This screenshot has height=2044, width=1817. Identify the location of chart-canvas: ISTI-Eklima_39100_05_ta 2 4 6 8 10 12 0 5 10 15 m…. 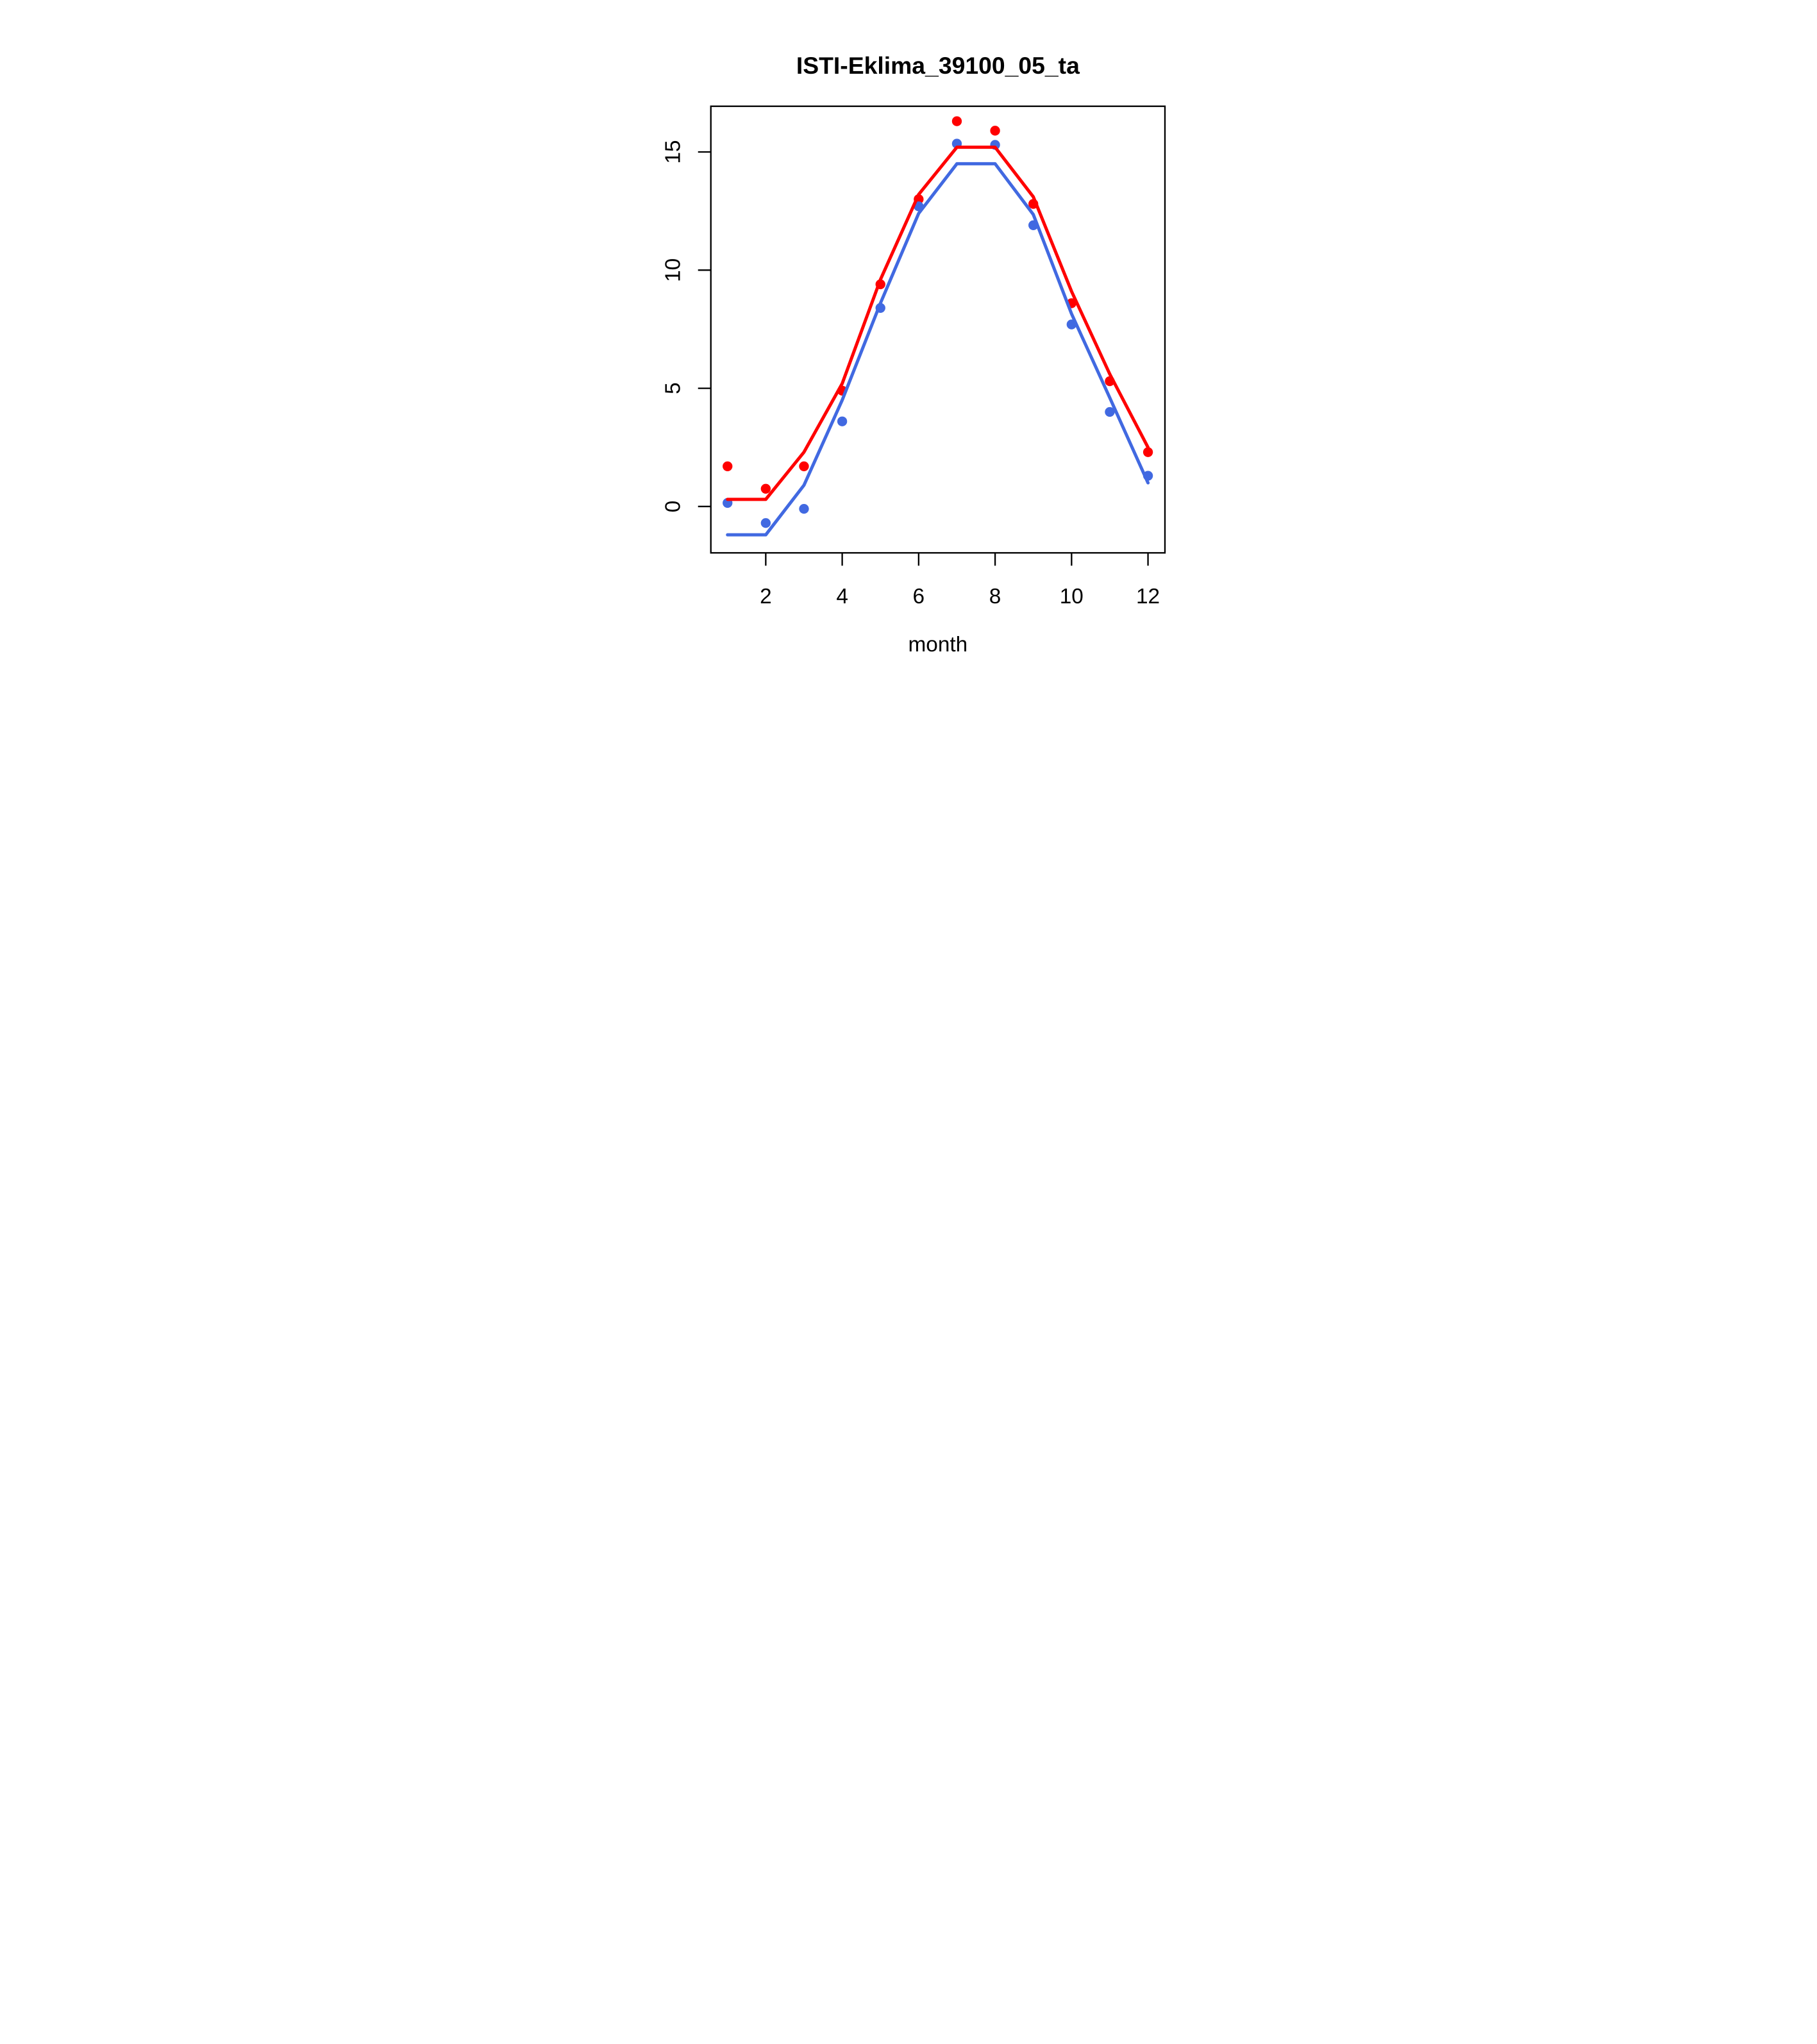
(908, 341).